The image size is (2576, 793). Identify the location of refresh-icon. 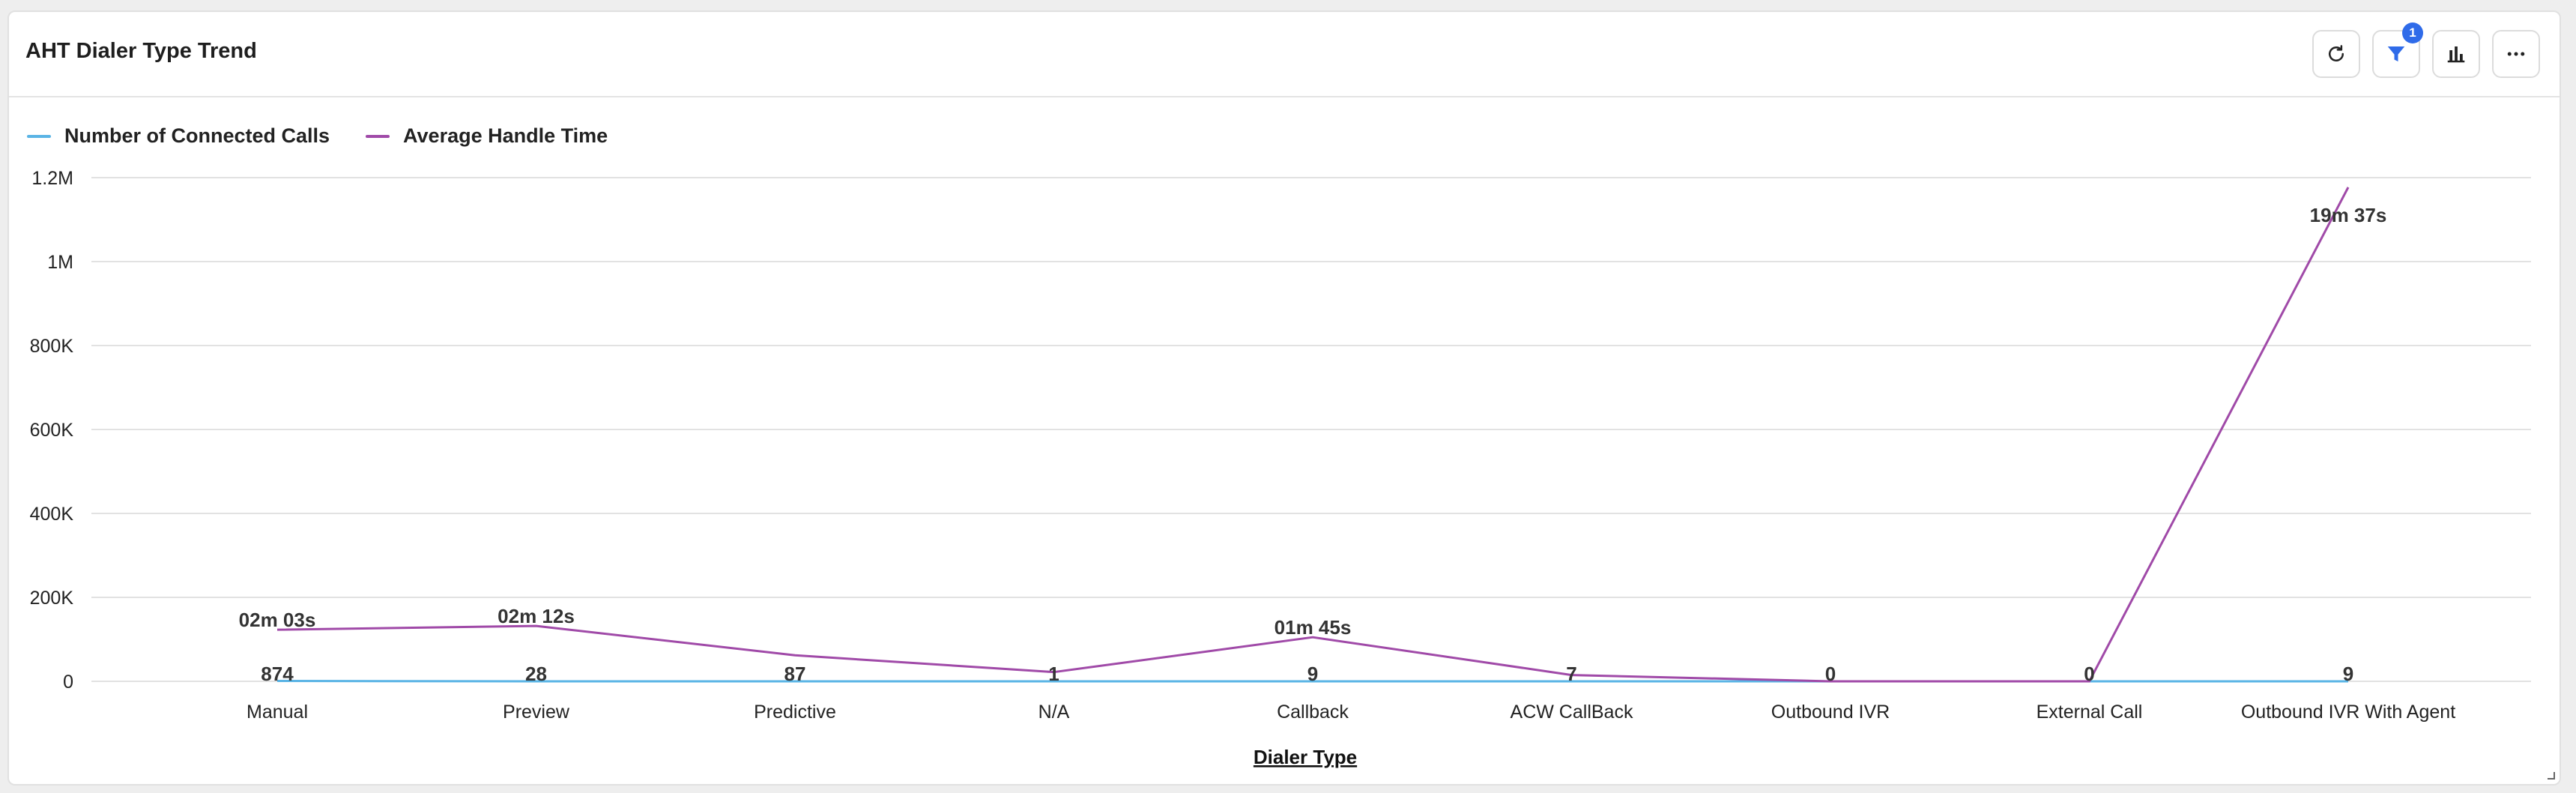
(2336, 53).